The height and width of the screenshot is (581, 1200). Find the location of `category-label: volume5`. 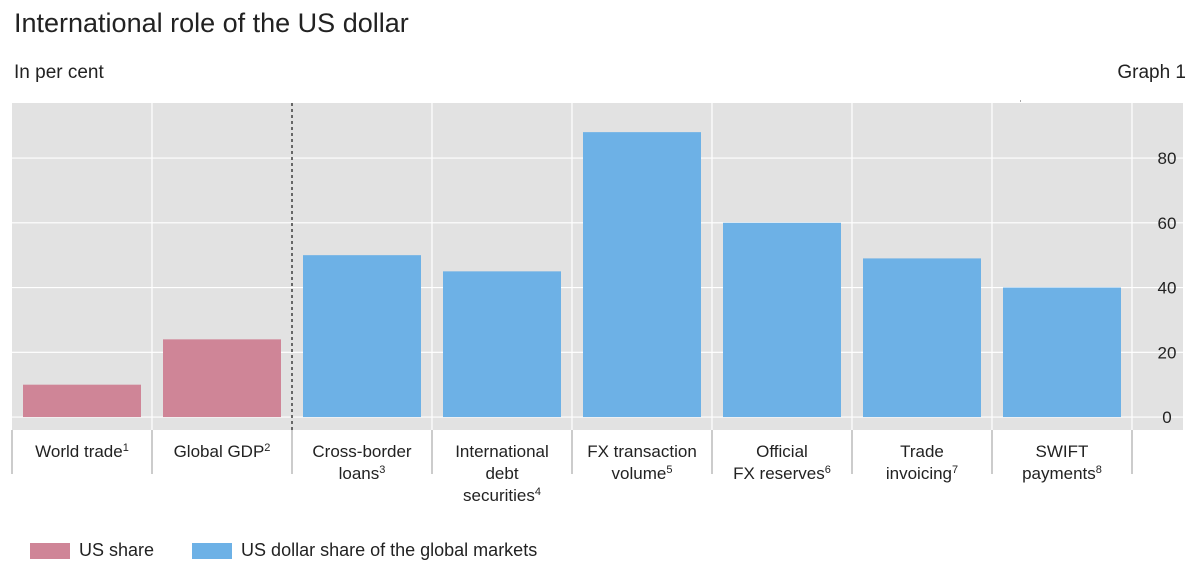

category-label: volume5 is located at coordinates (642, 473).